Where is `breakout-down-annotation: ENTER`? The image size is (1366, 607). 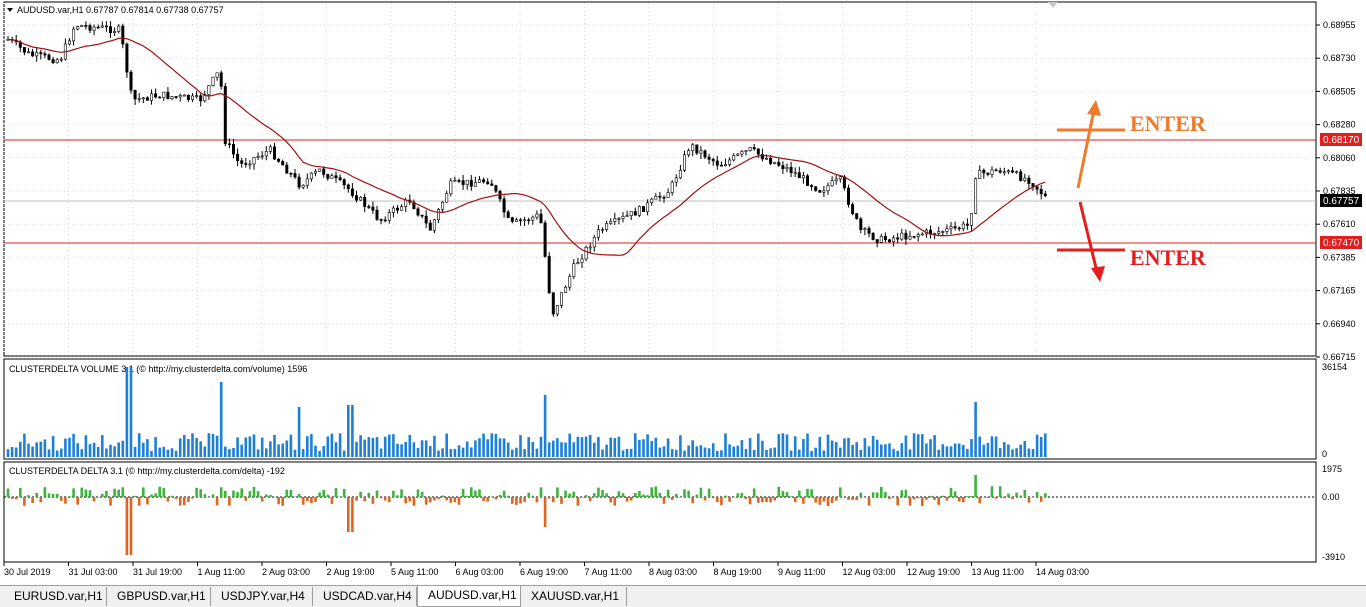 breakout-down-annotation: ENTER is located at coordinates (1132, 241).